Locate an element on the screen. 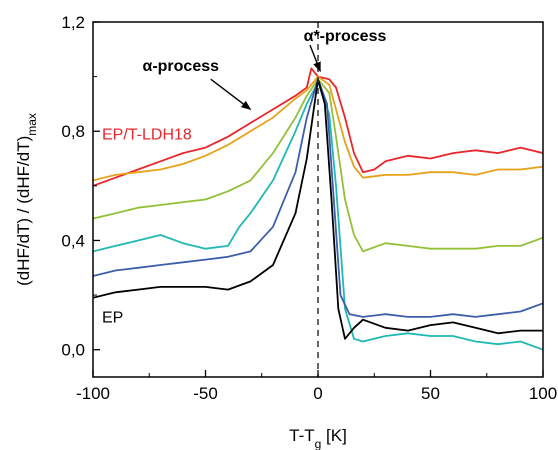 This screenshot has height=450, width=558. series-label-1: EP/T-LDH18 is located at coordinates (147, 134).